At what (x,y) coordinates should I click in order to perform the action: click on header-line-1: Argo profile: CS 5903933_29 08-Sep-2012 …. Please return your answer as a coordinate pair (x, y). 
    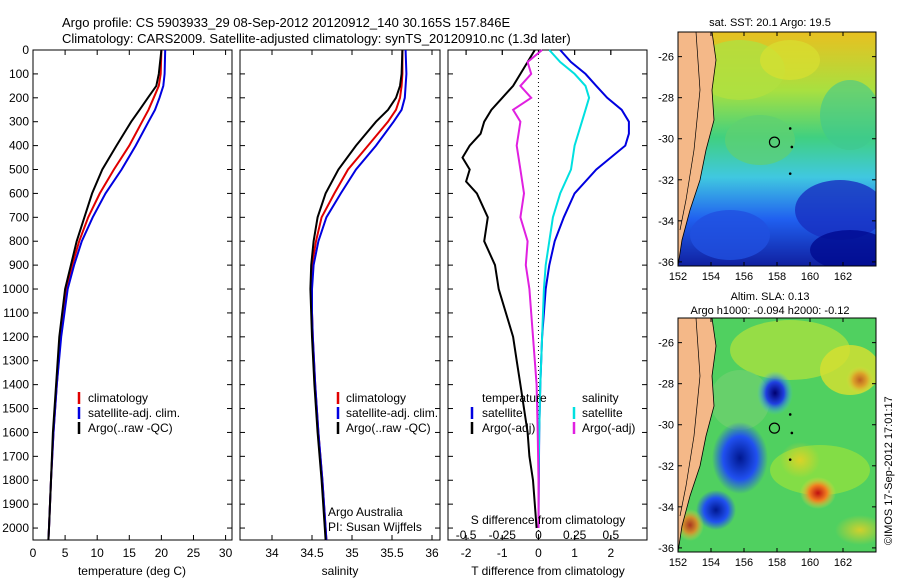
    Looking at the image, I should click on (286, 22).